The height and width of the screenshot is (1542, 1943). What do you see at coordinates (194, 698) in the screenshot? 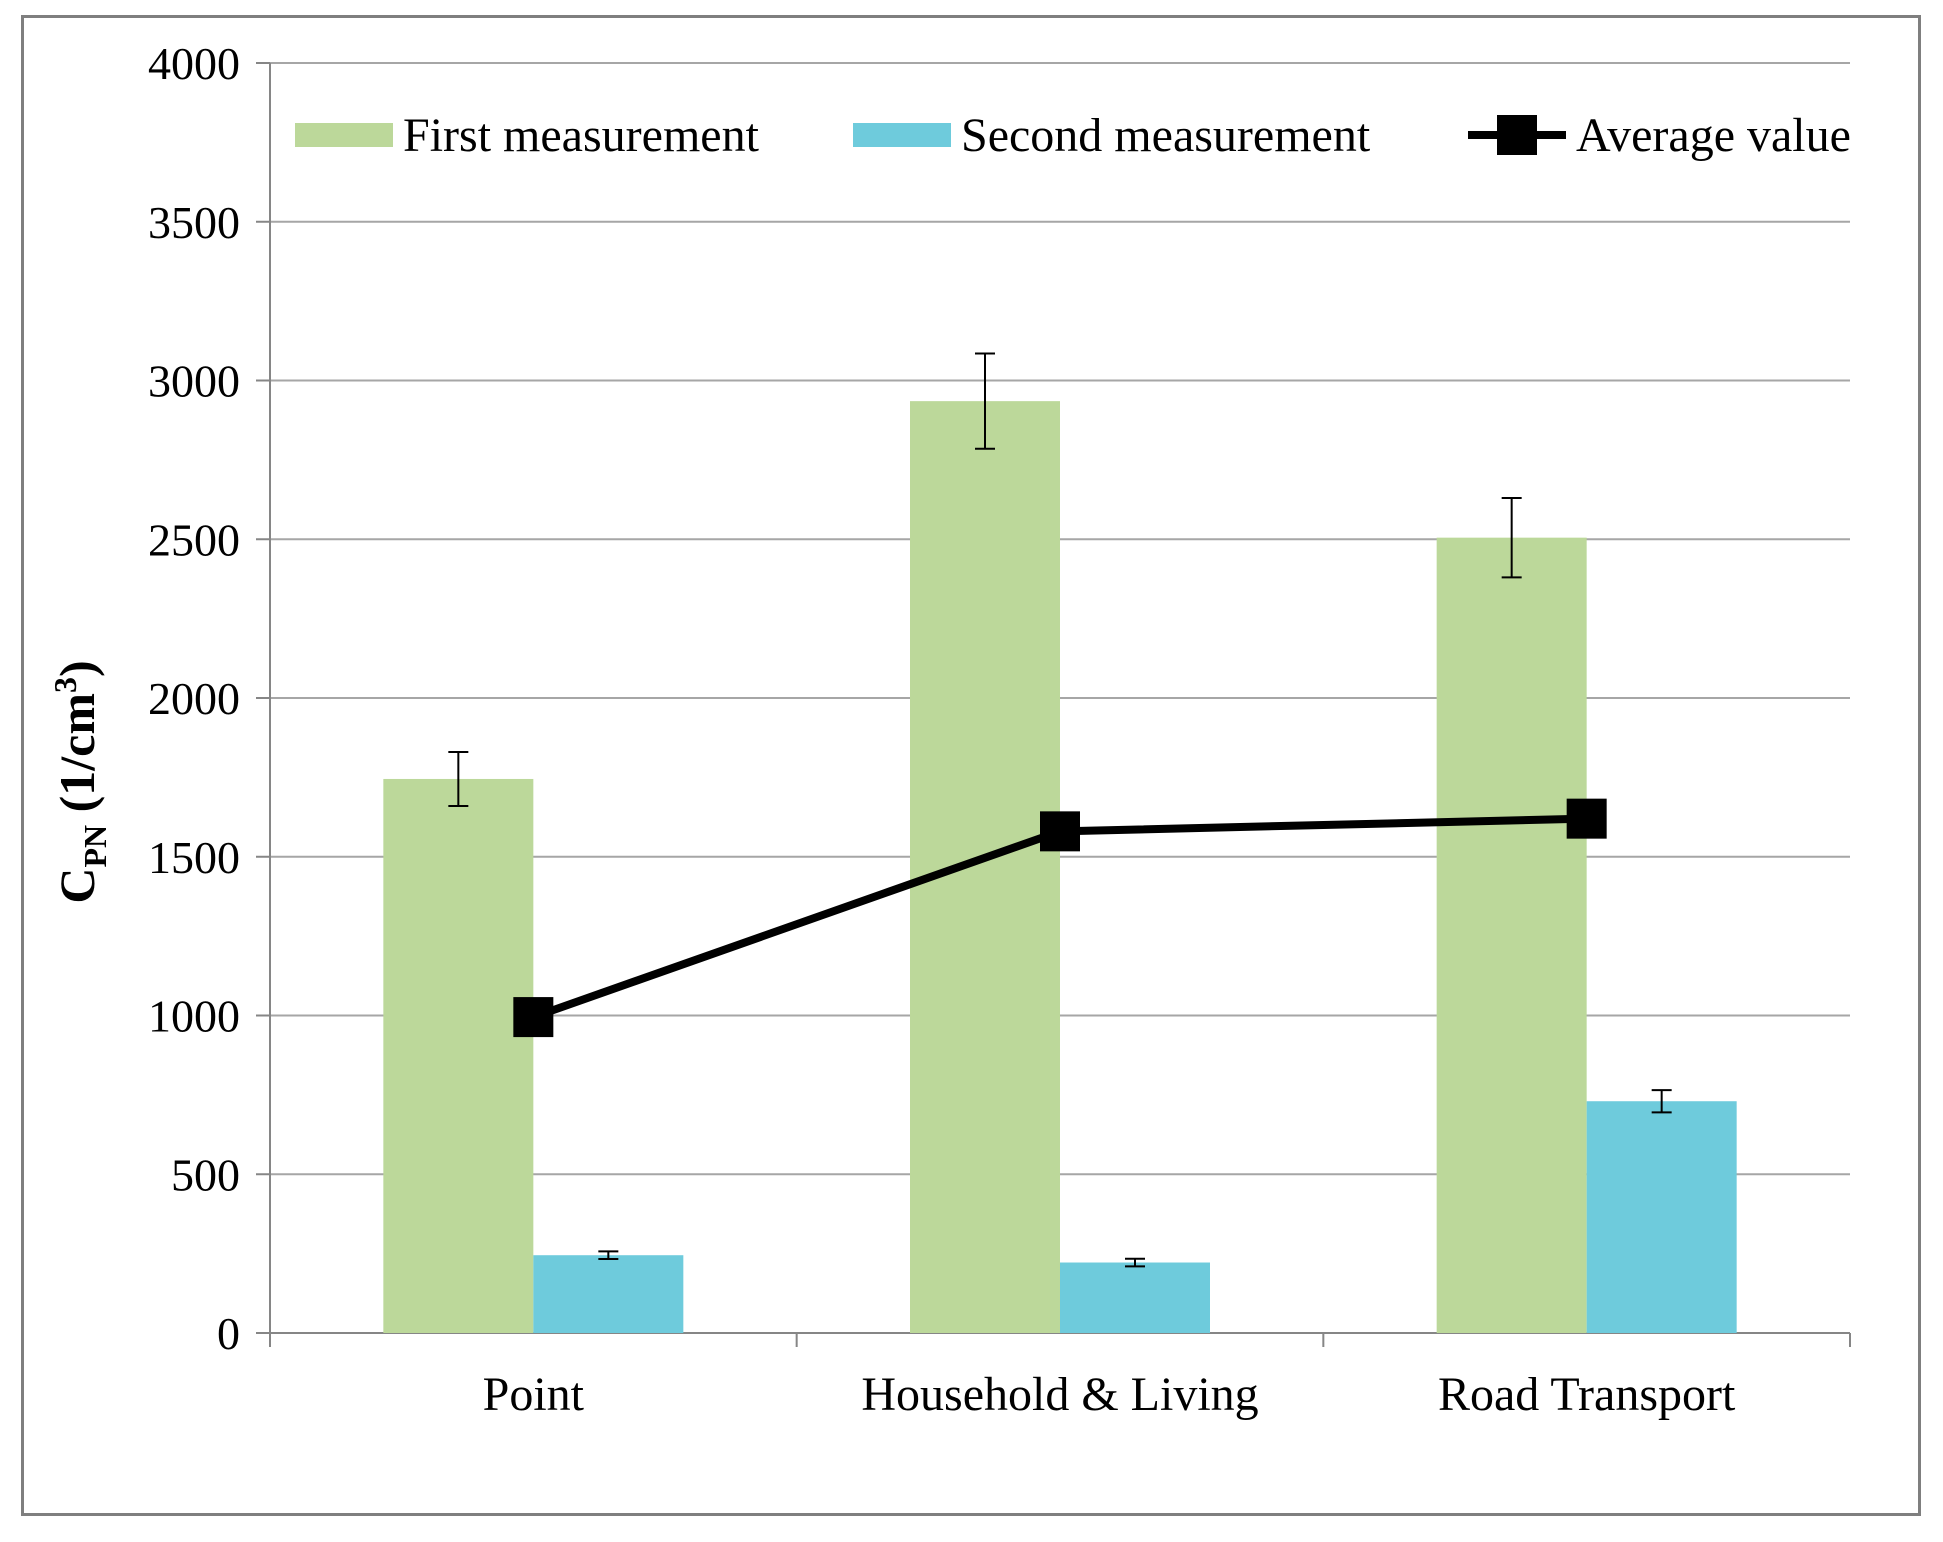
I see `y-tick-label: 2000` at bounding box center [194, 698].